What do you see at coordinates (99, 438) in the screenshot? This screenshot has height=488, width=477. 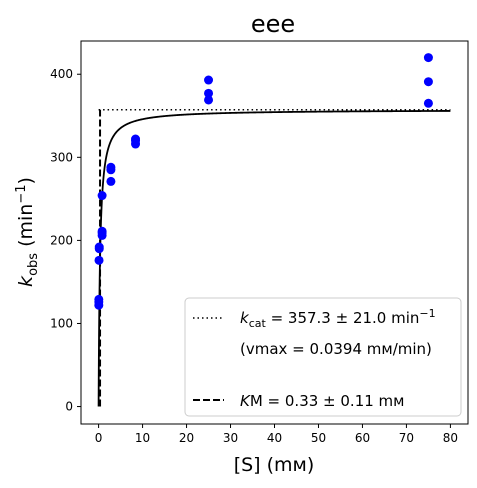 I see `x-tick-label: 0` at bounding box center [99, 438].